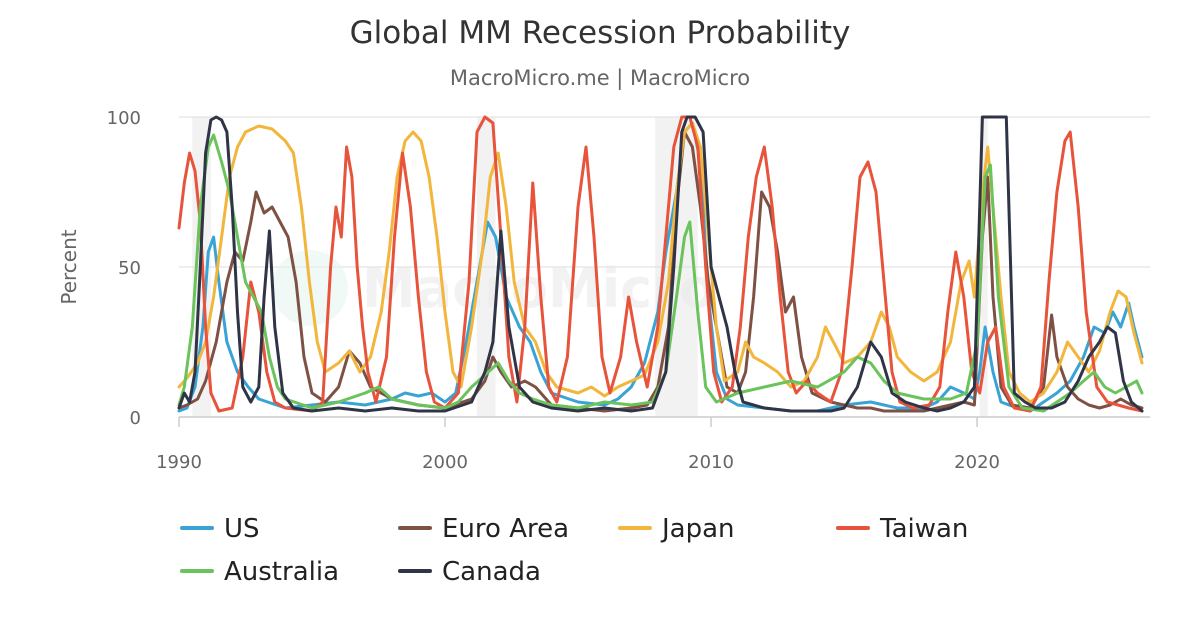  What do you see at coordinates (505, 529) in the screenshot?
I see `legend-label: Euro Area` at bounding box center [505, 529].